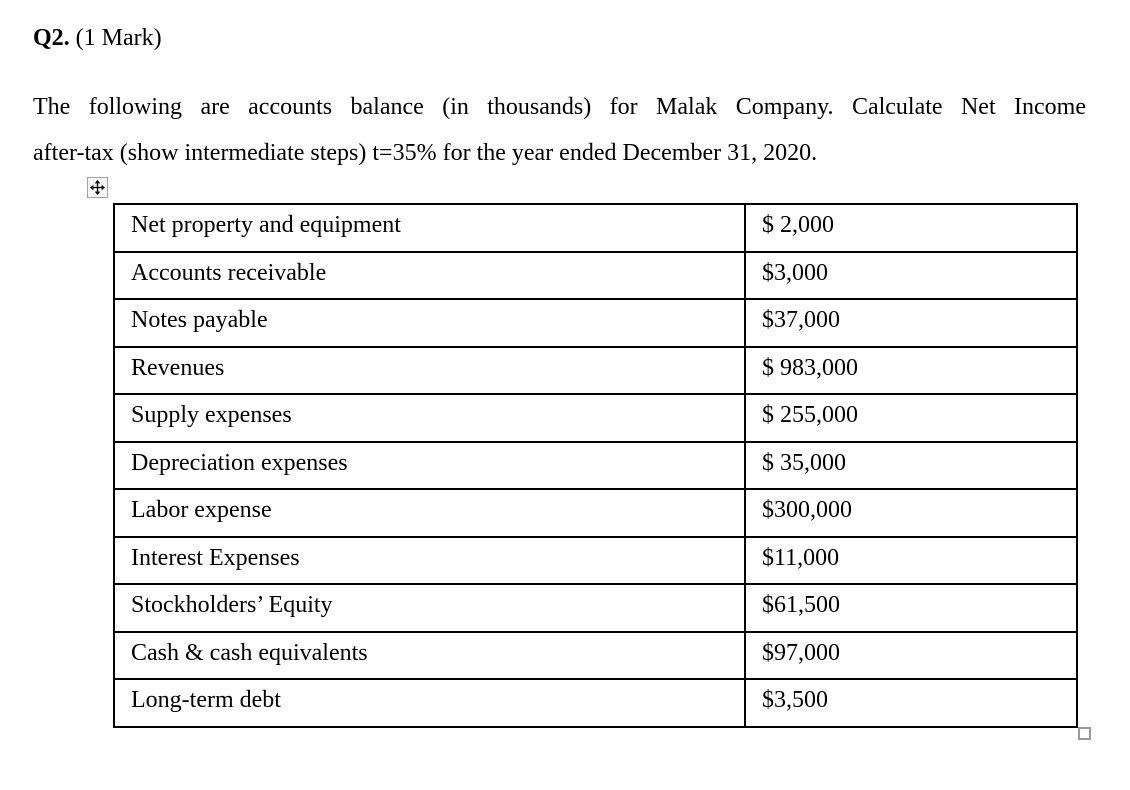 Image resolution: width=1130 pixels, height=790 pixels. I want to click on table-row: Supply expenses $ 255,000, so click(595, 418).